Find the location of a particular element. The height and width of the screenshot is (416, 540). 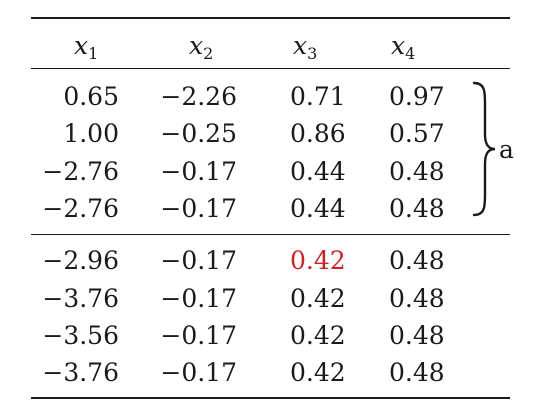

bottom-rule is located at coordinates (270, 398).